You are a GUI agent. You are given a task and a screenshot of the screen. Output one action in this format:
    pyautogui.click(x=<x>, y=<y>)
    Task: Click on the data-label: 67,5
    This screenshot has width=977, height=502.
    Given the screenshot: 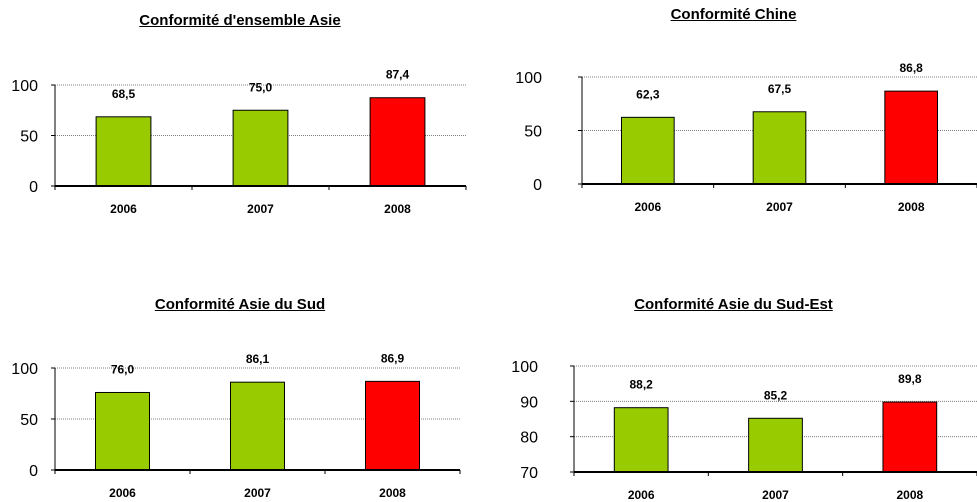 What is the action you would take?
    pyautogui.click(x=780, y=89)
    